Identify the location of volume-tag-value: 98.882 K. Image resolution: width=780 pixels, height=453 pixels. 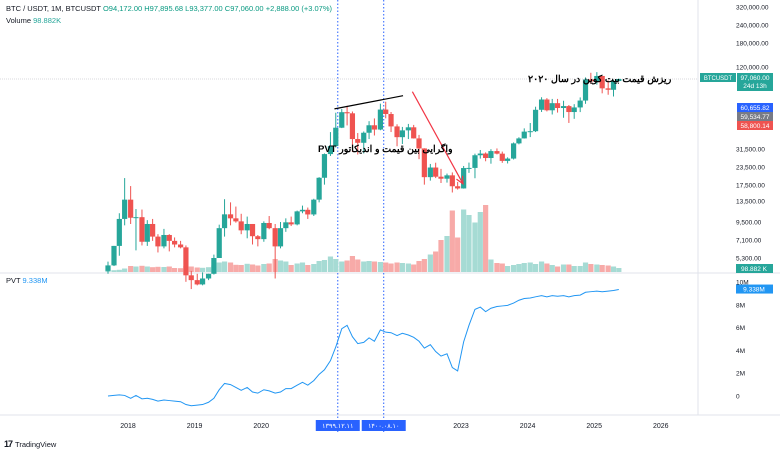
(754, 269).